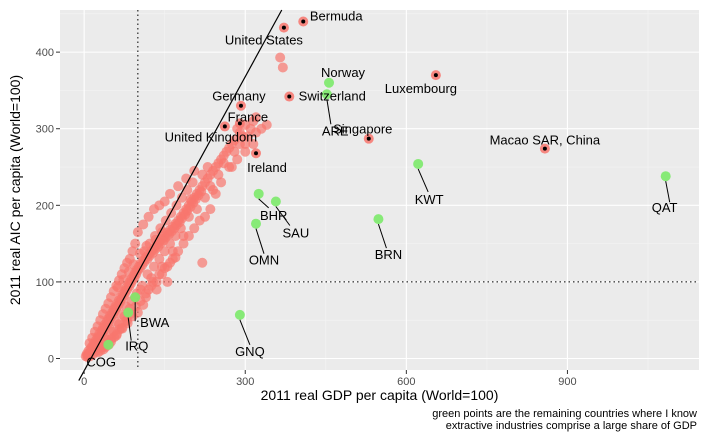 The image size is (706, 442). I want to click on x-tick-label: 900, so click(567, 382).